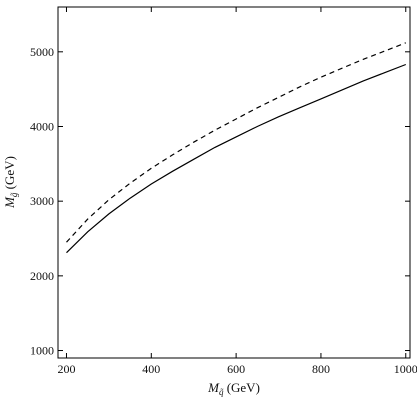 The height and width of the screenshot is (401, 417). What do you see at coordinates (14, 194) in the screenshot?
I see `y-axis-label-subscript: g̃` at bounding box center [14, 194].